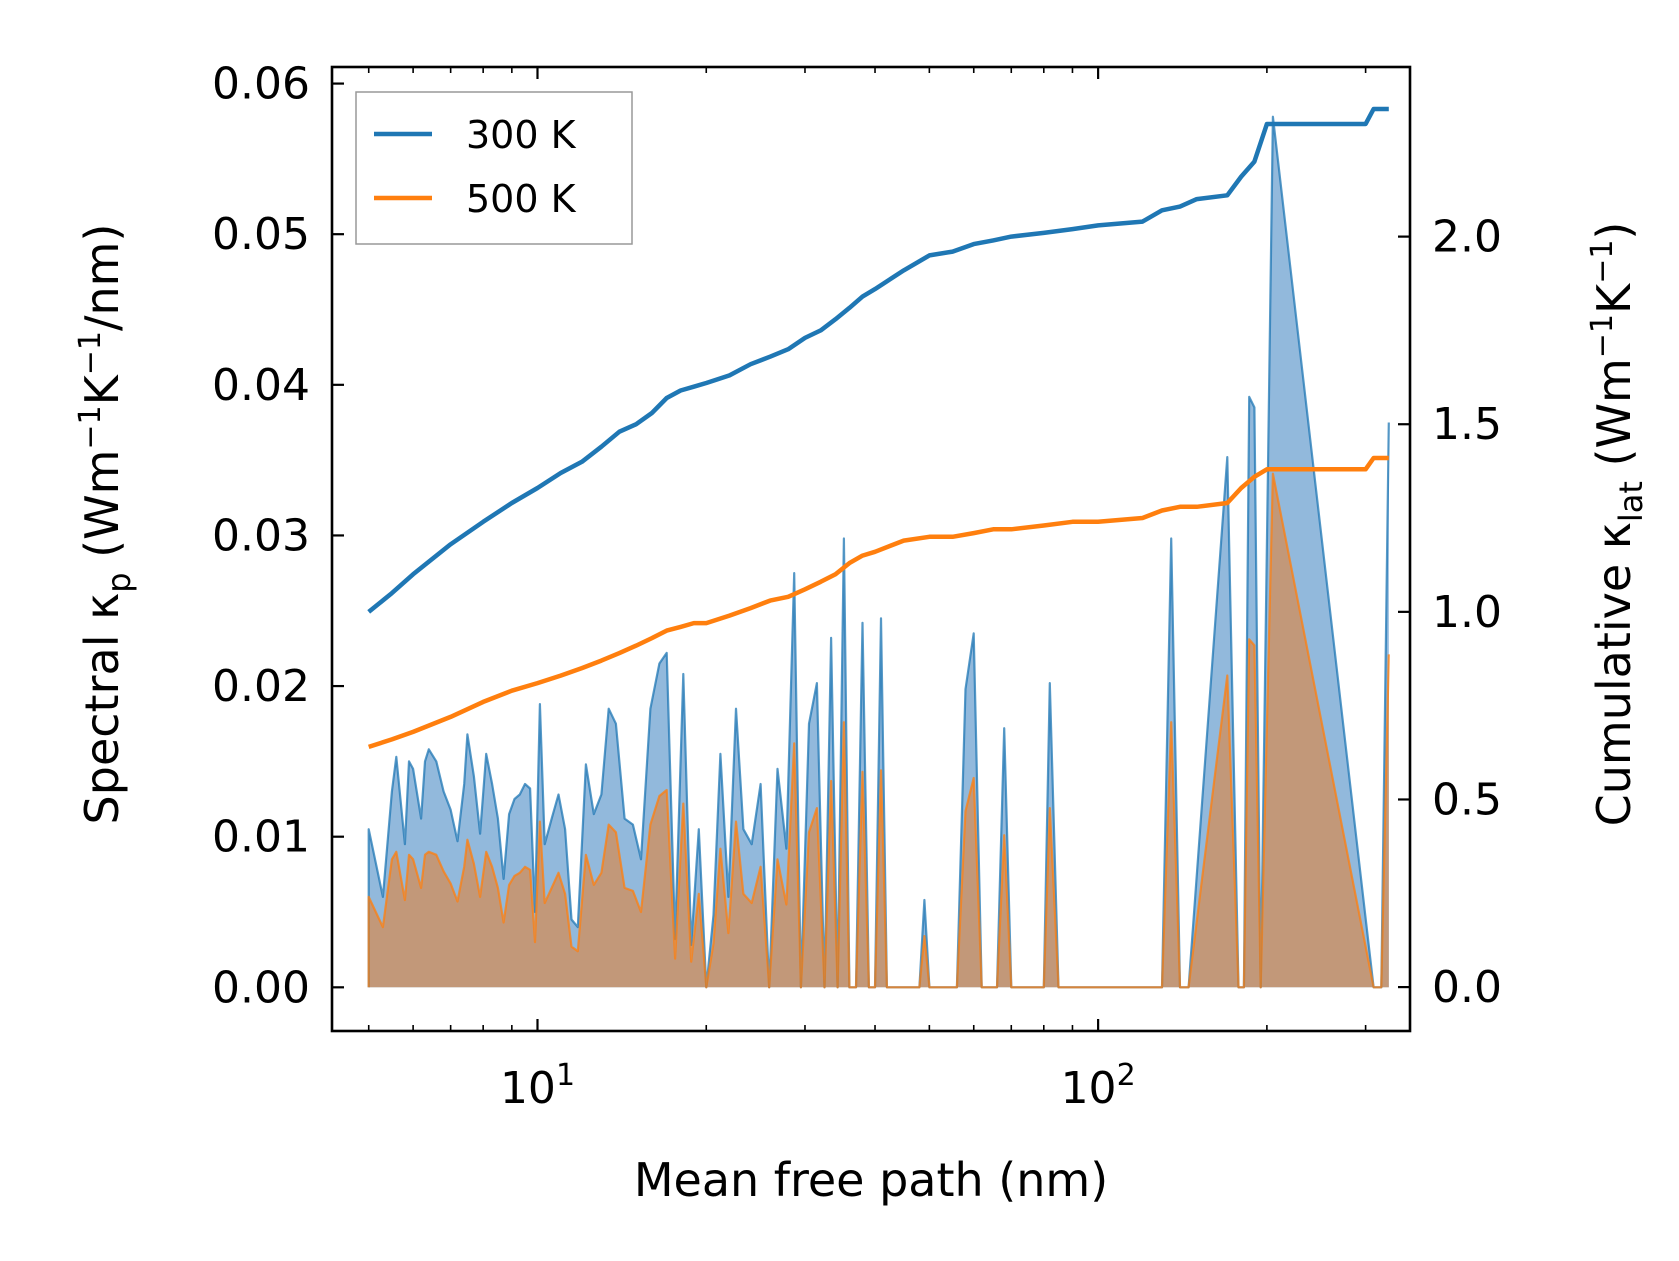 Image resolution: width=1679 pixels, height=1261 pixels. Describe the element at coordinates (261, 84) in the screenshot. I see `y-left-tick-label: 0.06` at that location.